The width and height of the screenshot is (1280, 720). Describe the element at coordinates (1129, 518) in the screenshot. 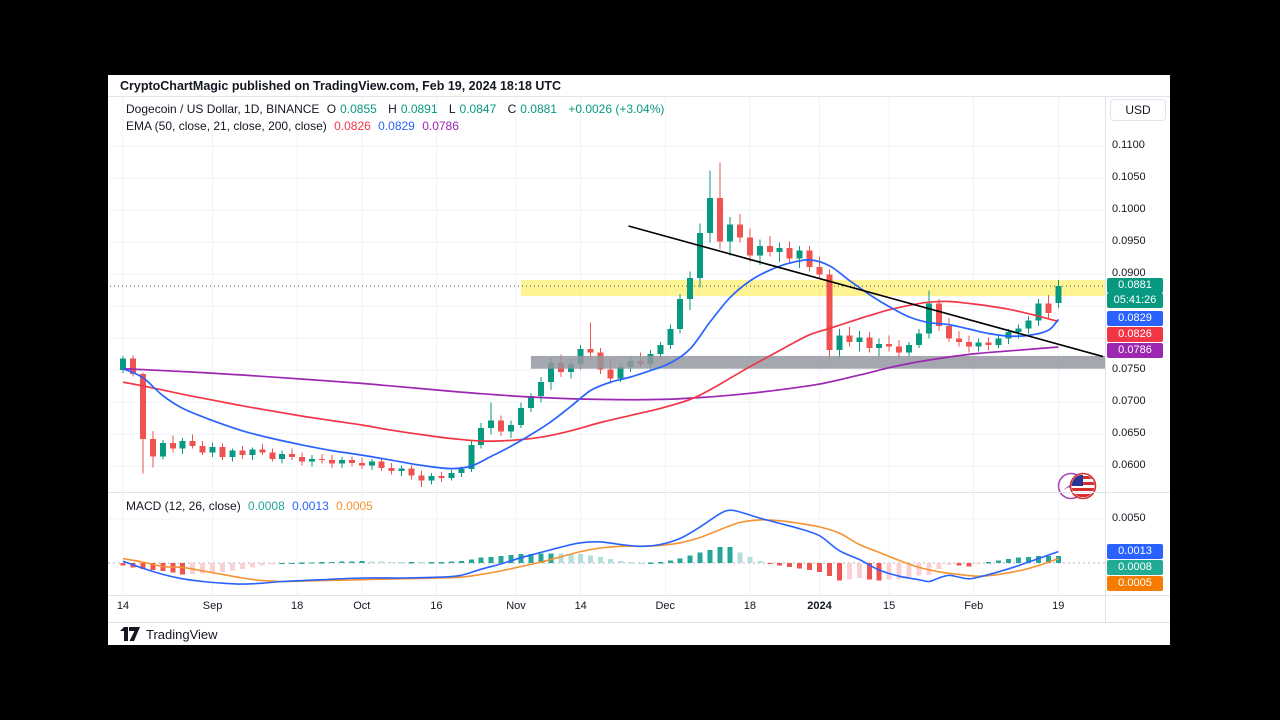

I see `macd-tick-label: 0.0050` at that location.